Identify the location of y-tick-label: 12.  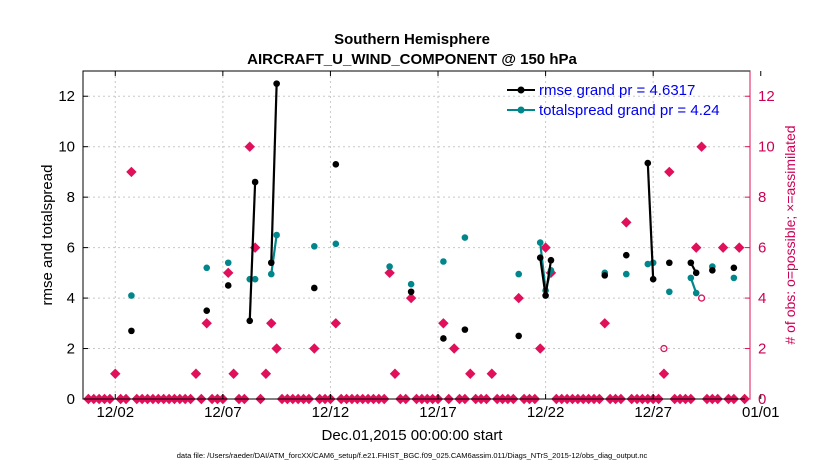
(66, 96).